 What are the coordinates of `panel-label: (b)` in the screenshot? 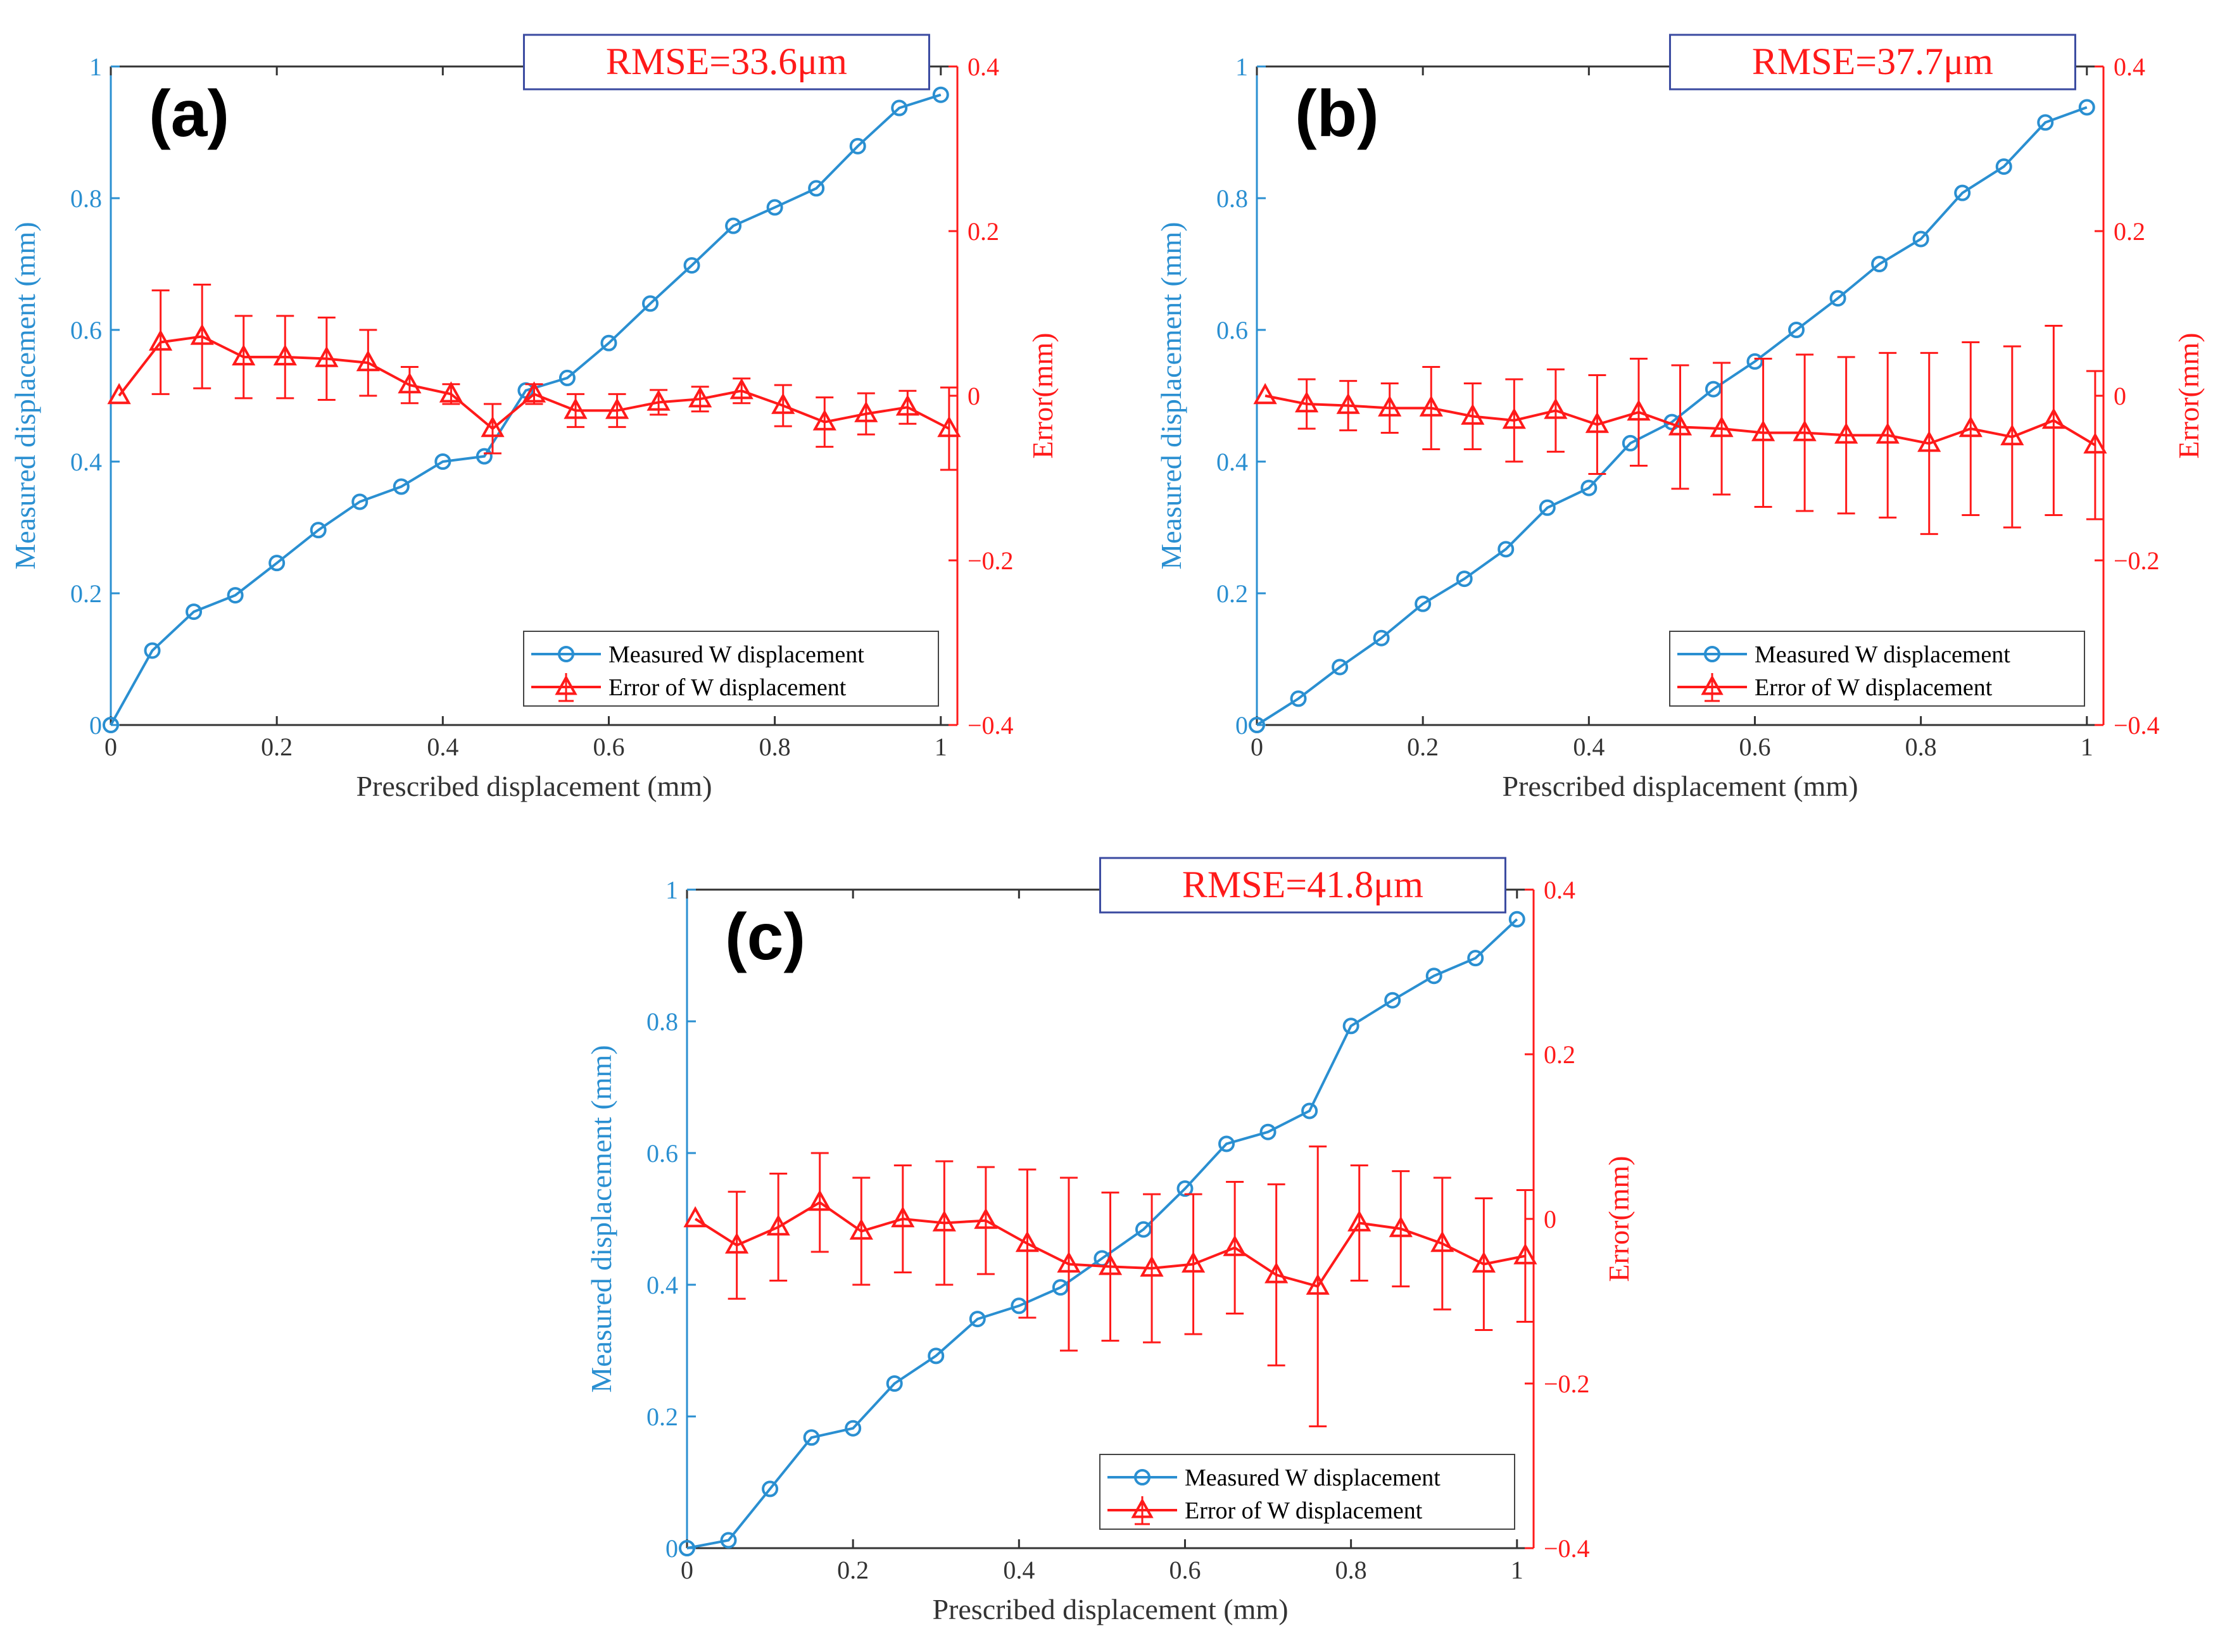 It's located at (1337, 114).